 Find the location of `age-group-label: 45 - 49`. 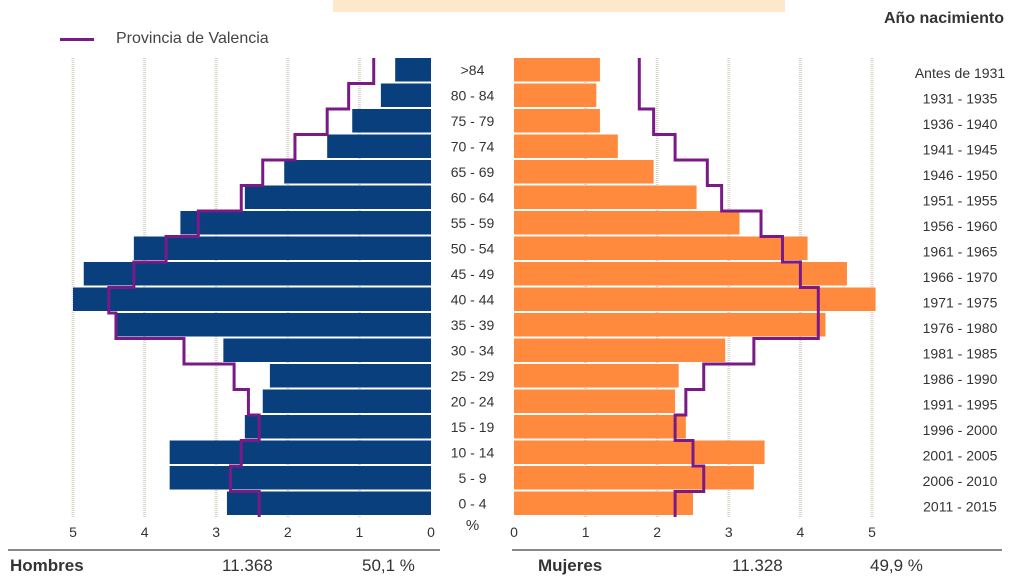

age-group-label: 45 - 49 is located at coordinates (473, 274).